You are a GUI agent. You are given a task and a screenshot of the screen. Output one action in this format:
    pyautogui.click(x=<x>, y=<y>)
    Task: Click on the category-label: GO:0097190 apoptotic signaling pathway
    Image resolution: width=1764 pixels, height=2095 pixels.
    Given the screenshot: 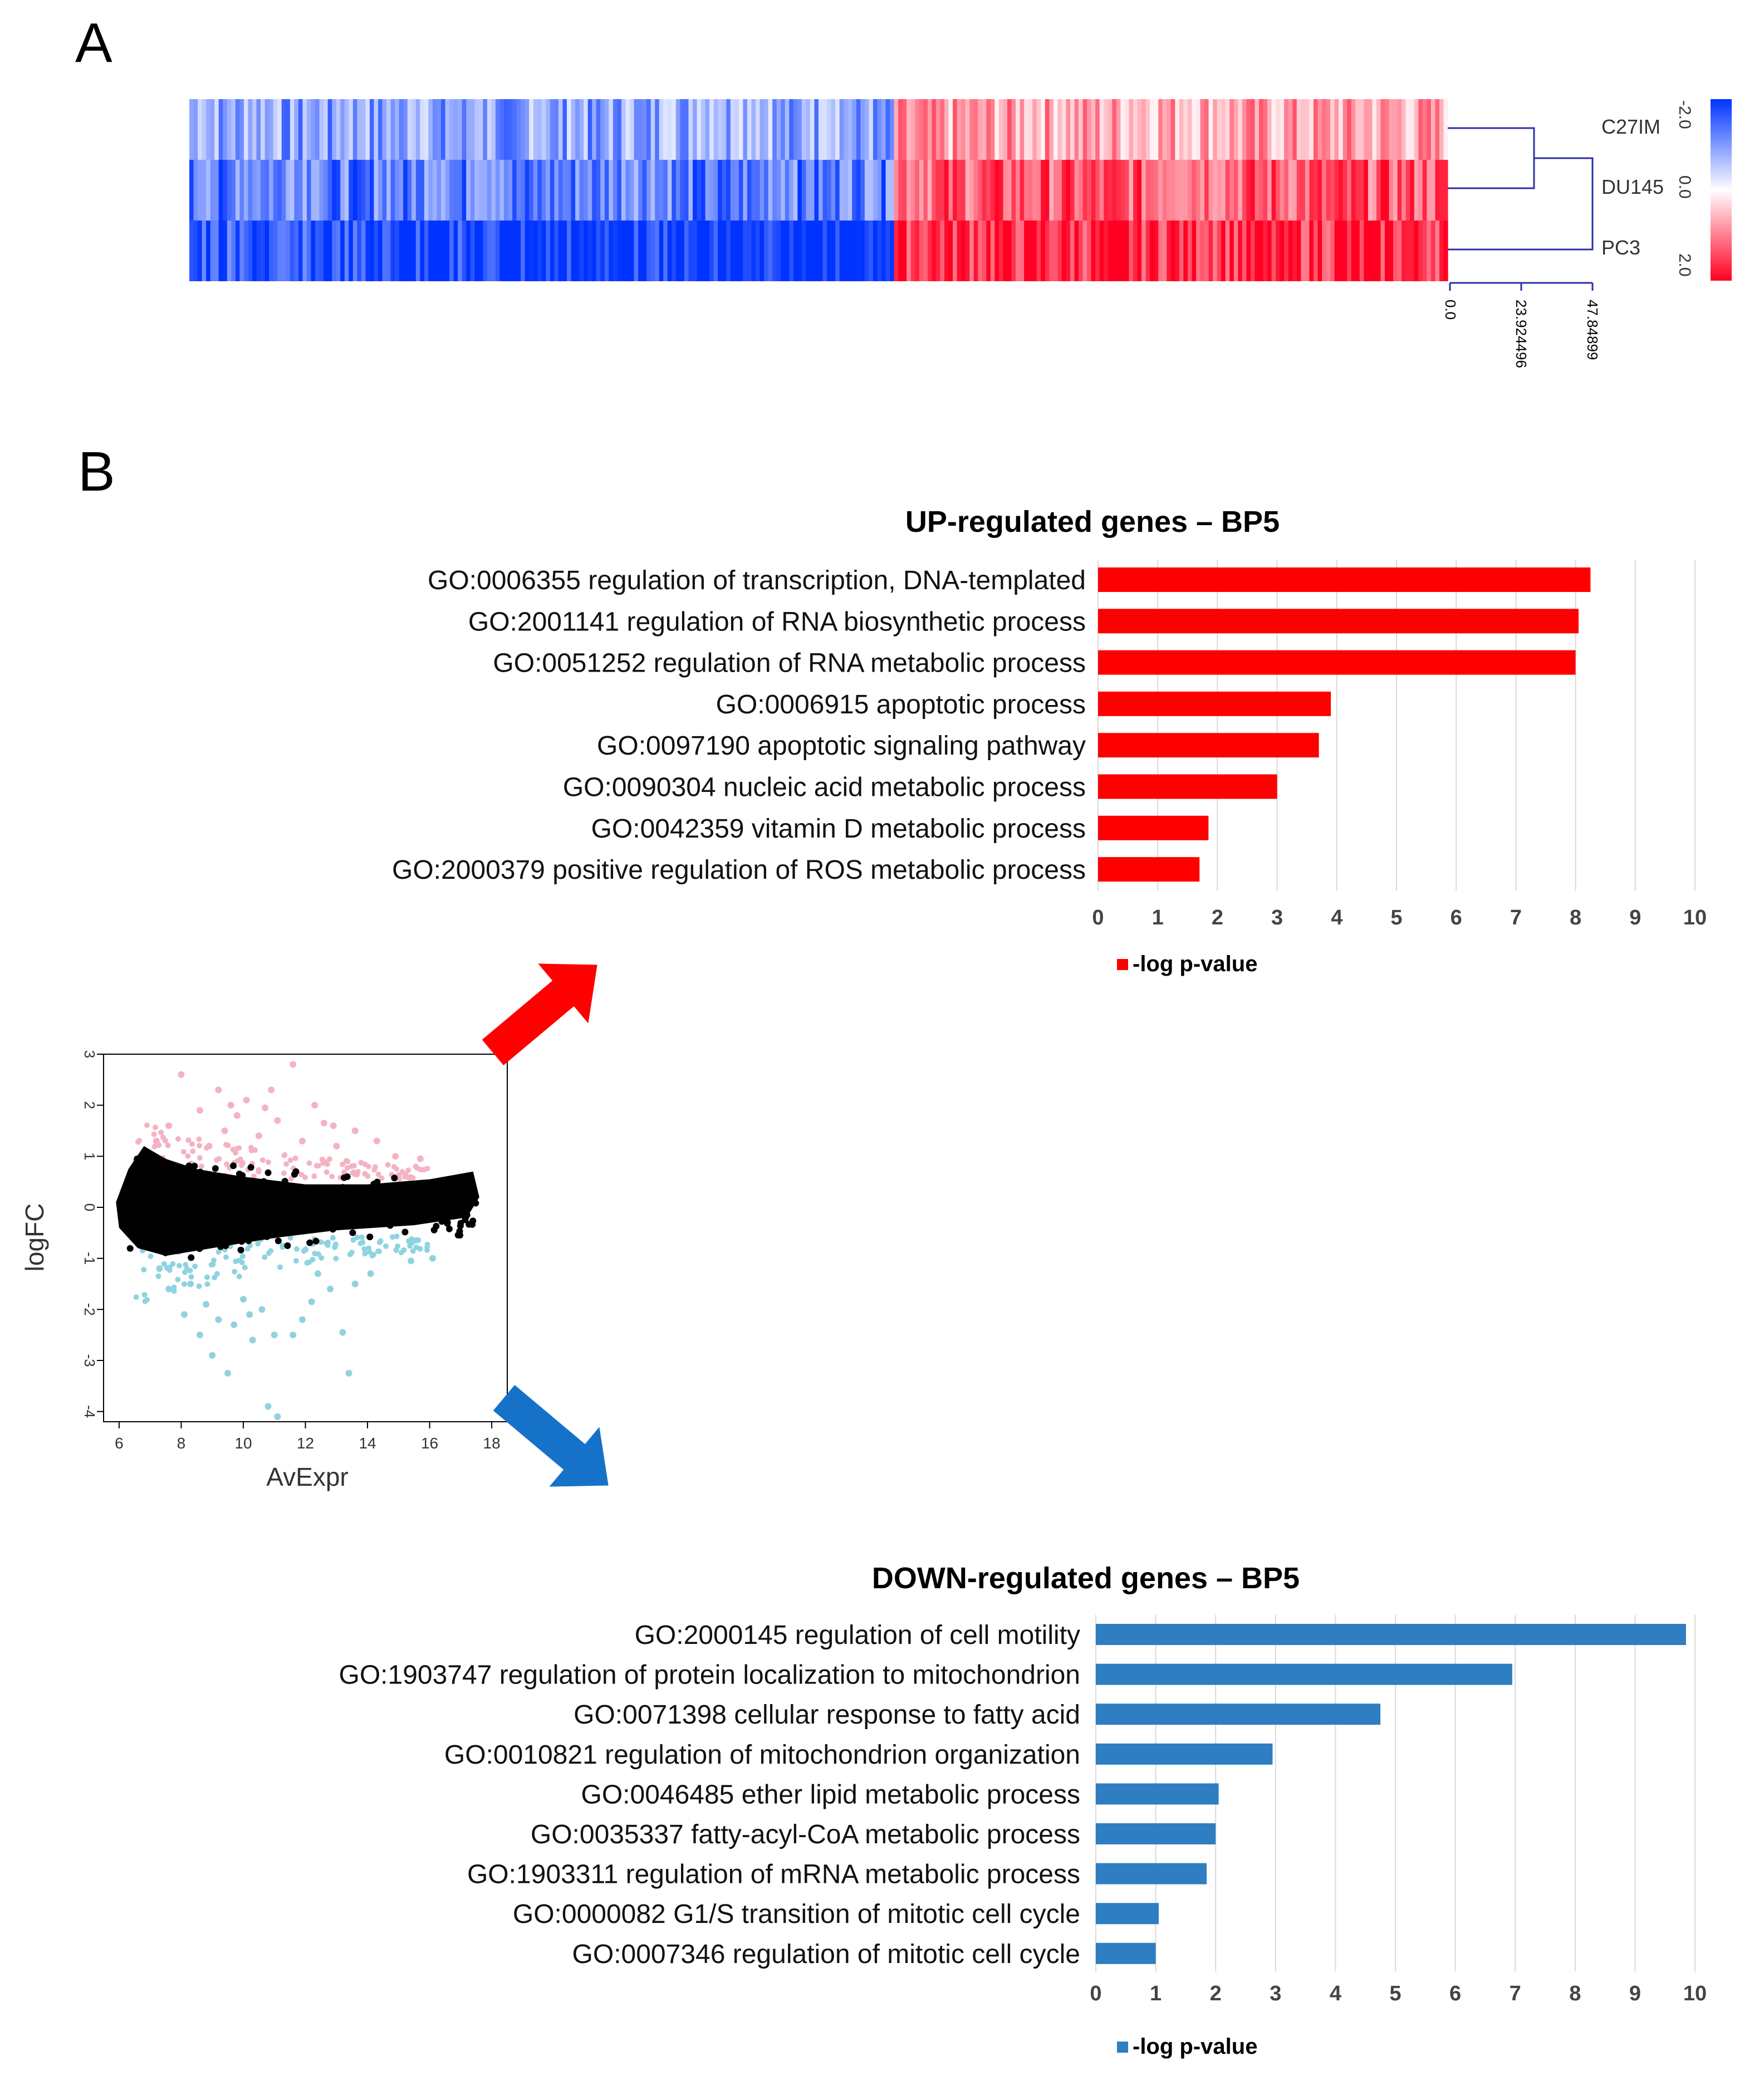 What is the action you would take?
    pyautogui.click(x=841, y=746)
    